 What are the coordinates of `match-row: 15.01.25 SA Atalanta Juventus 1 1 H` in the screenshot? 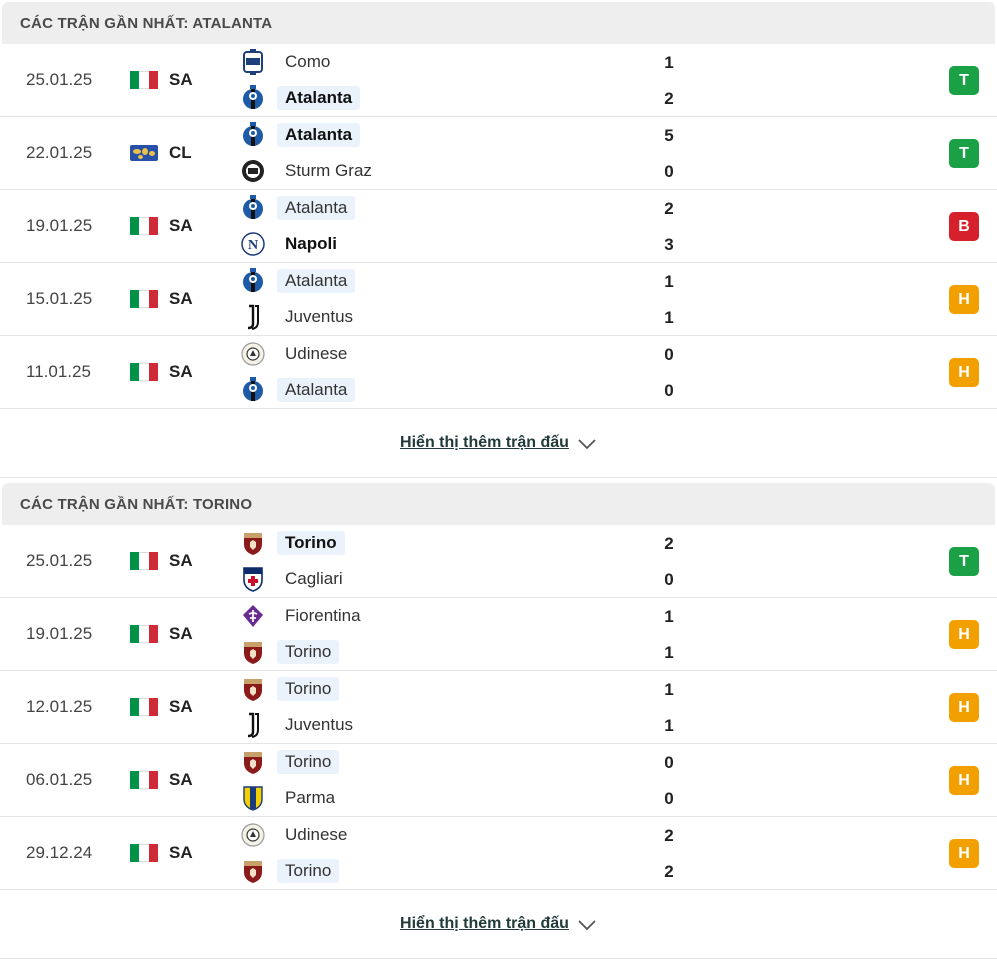 It's located at (498, 299).